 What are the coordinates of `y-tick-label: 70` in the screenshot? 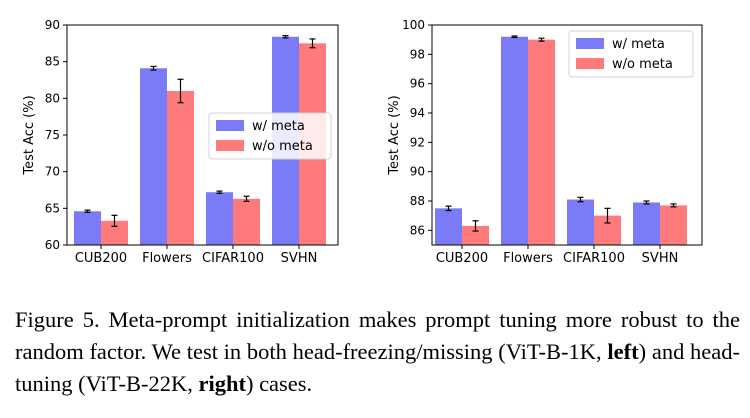 It's located at (52, 172).